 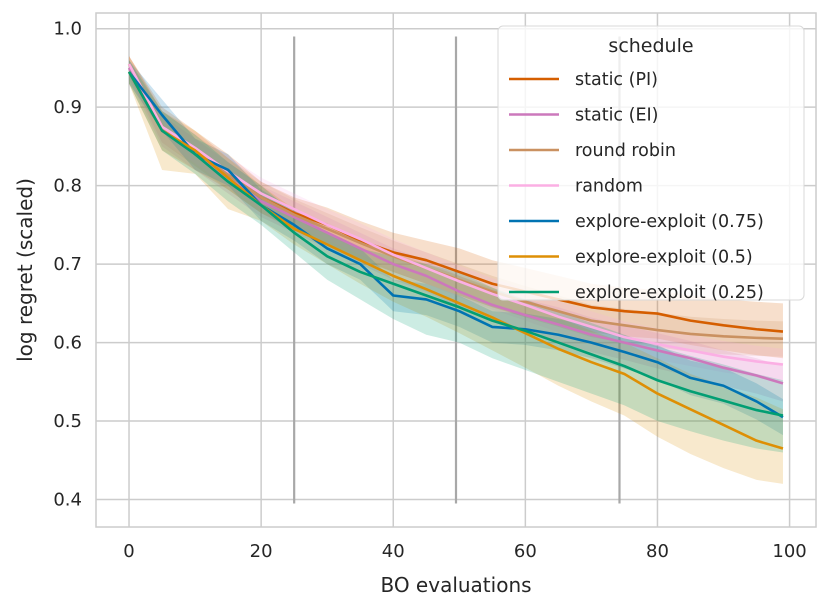 What do you see at coordinates (789, 551) in the screenshot?
I see `x-tick-label: 100` at bounding box center [789, 551].